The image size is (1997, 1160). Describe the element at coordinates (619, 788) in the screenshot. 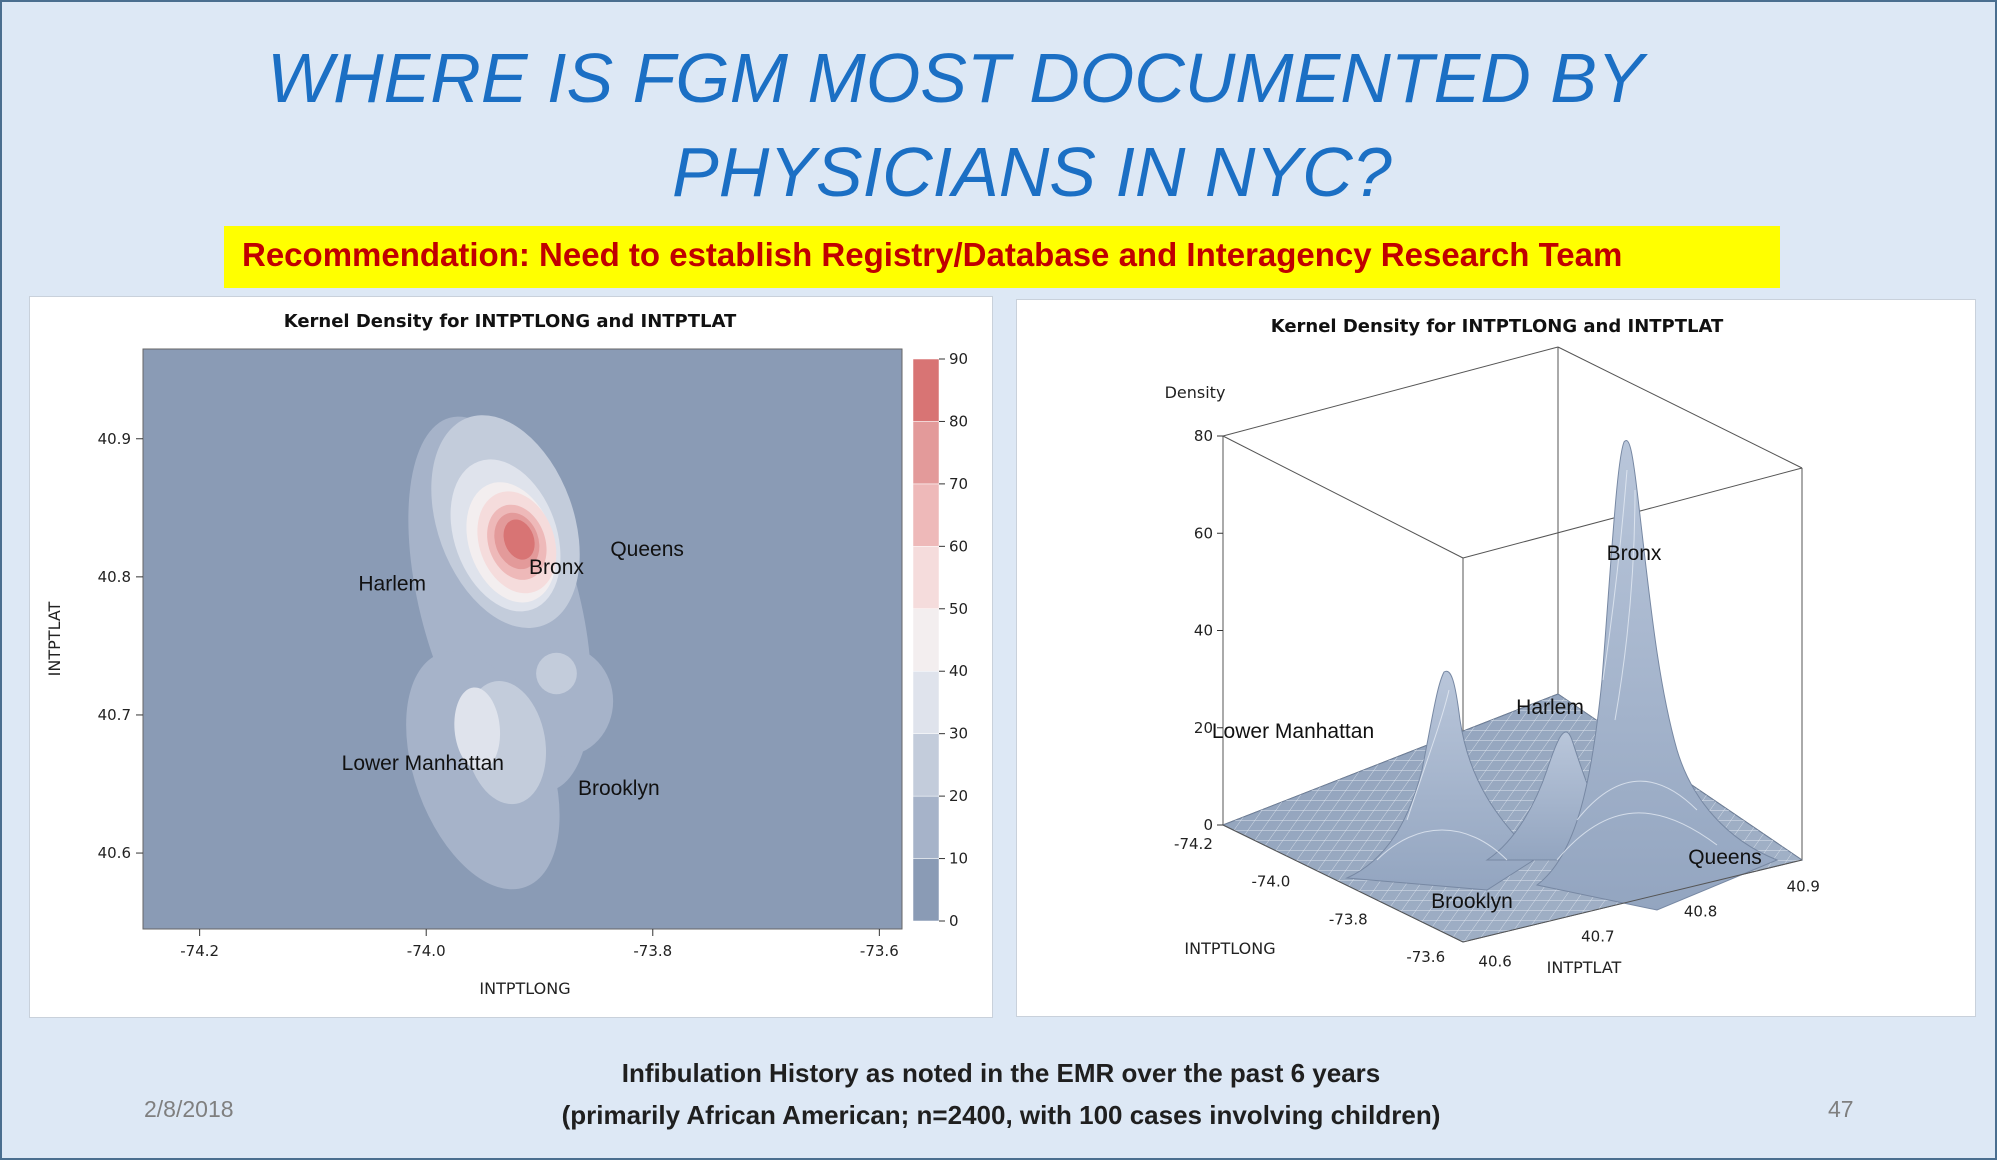

I see `annotation-brooklyn: Brooklyn` at that location.